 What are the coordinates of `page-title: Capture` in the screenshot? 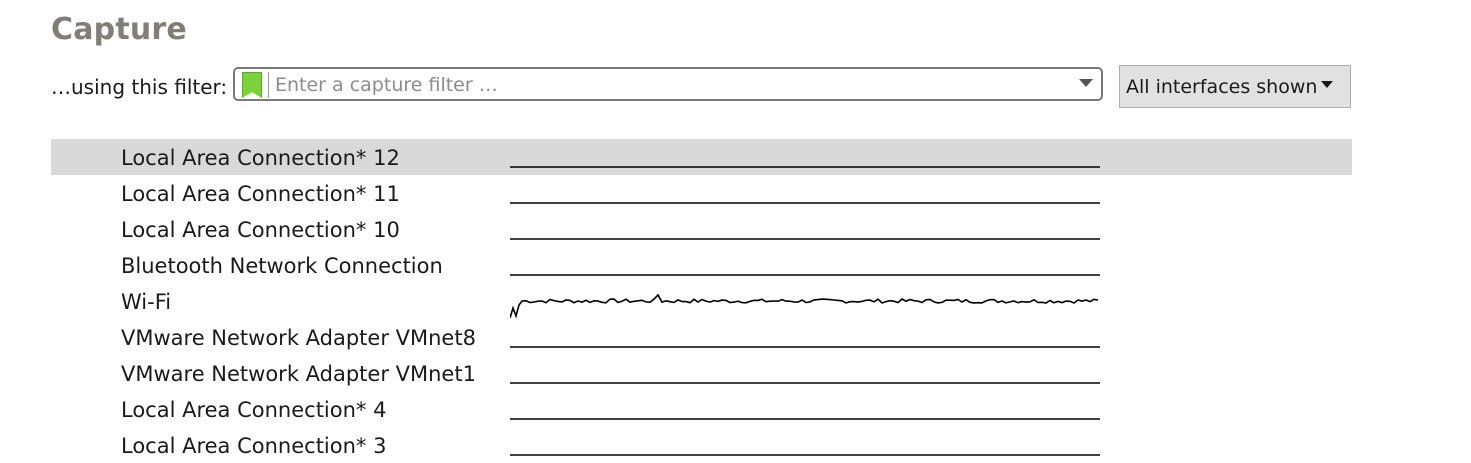 It's located at (119, 29).